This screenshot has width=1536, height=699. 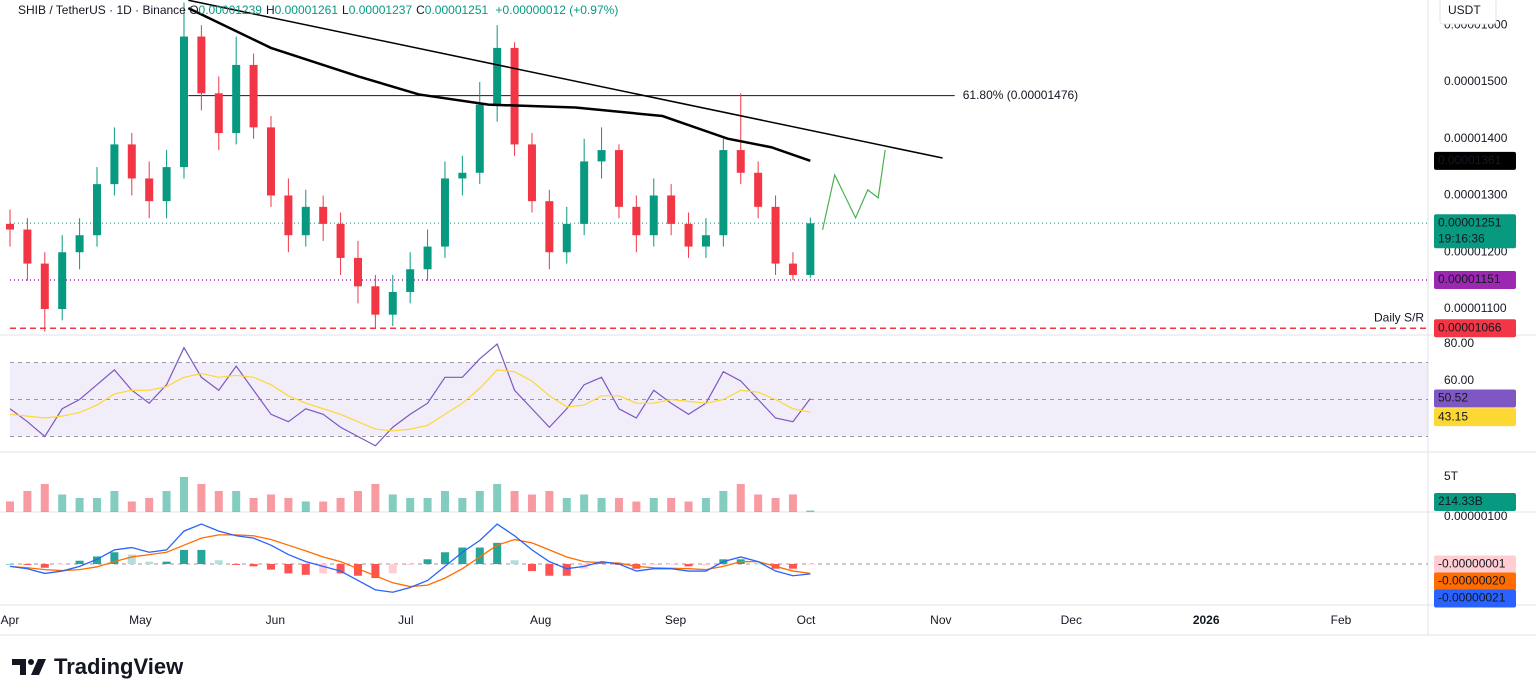 What do you see at coordinates (1476, 516) in the screenshot?
I see `y-tick-label: 0.00000100` at bounding box center [1476, 516].